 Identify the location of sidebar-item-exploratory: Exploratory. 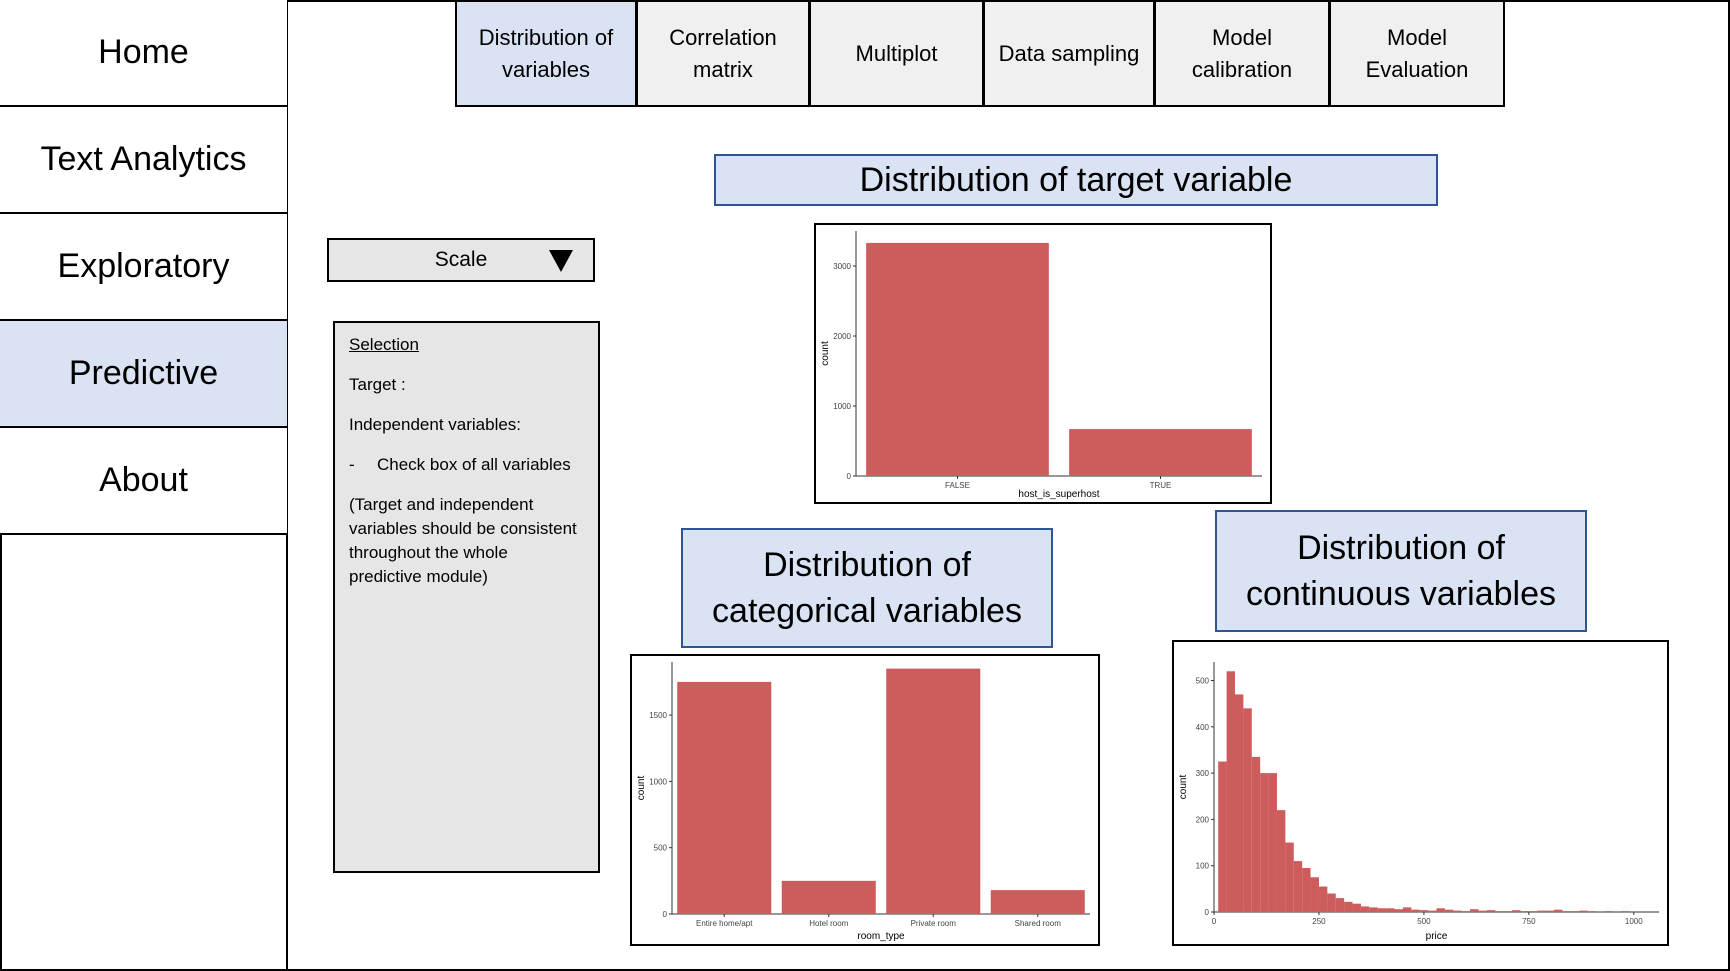
(143, 267).